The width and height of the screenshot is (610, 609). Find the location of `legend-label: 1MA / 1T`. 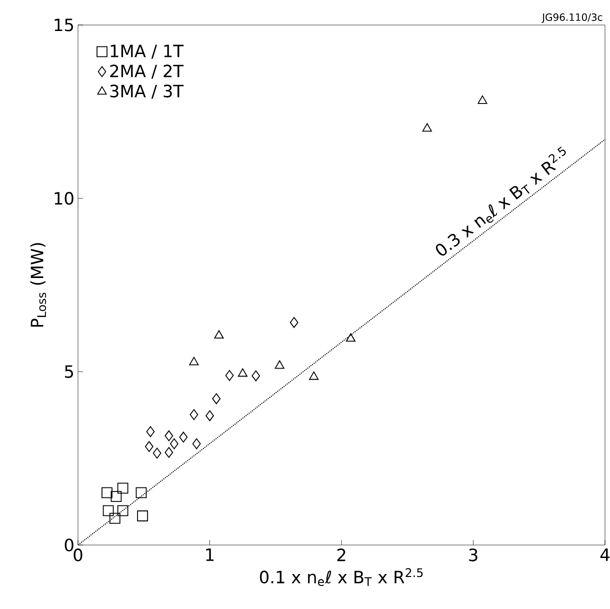

legend-label: 1MA / 1T is located at coordinates (147, 51).